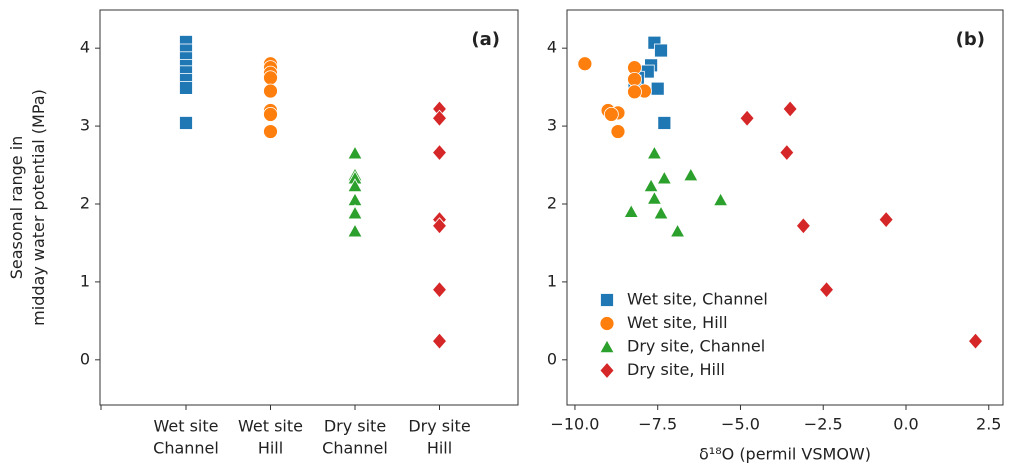 This screenshot has height=470, width=1012. What do you see at coordinates (38, 207) in the screenshot?
I see `y-axis-label-line: midday water potential (MPa)` at bounding box center [38, 207].